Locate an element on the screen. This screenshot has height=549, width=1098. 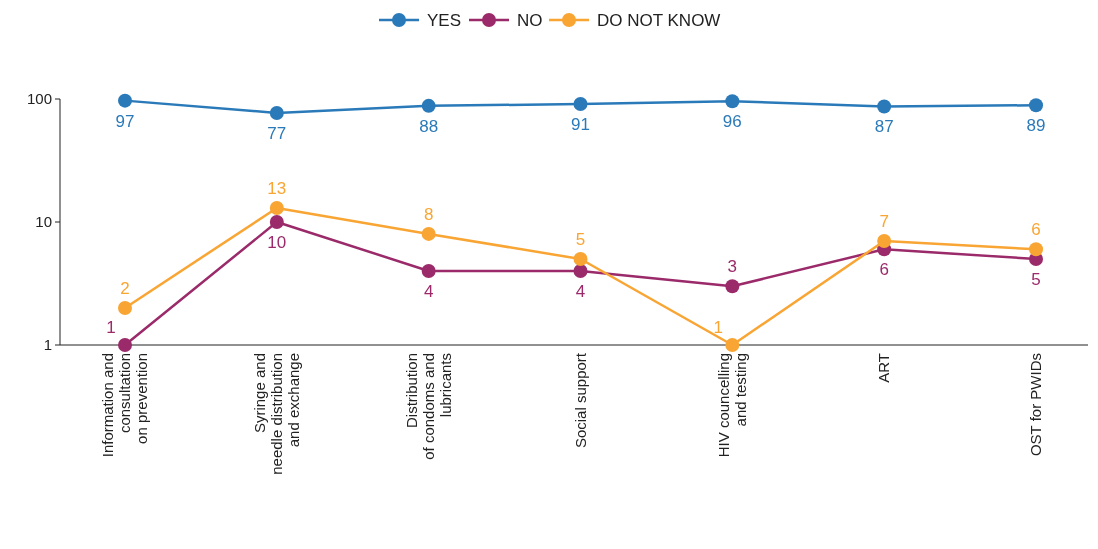
data-label: 3 is located at coordinates (732, 267).